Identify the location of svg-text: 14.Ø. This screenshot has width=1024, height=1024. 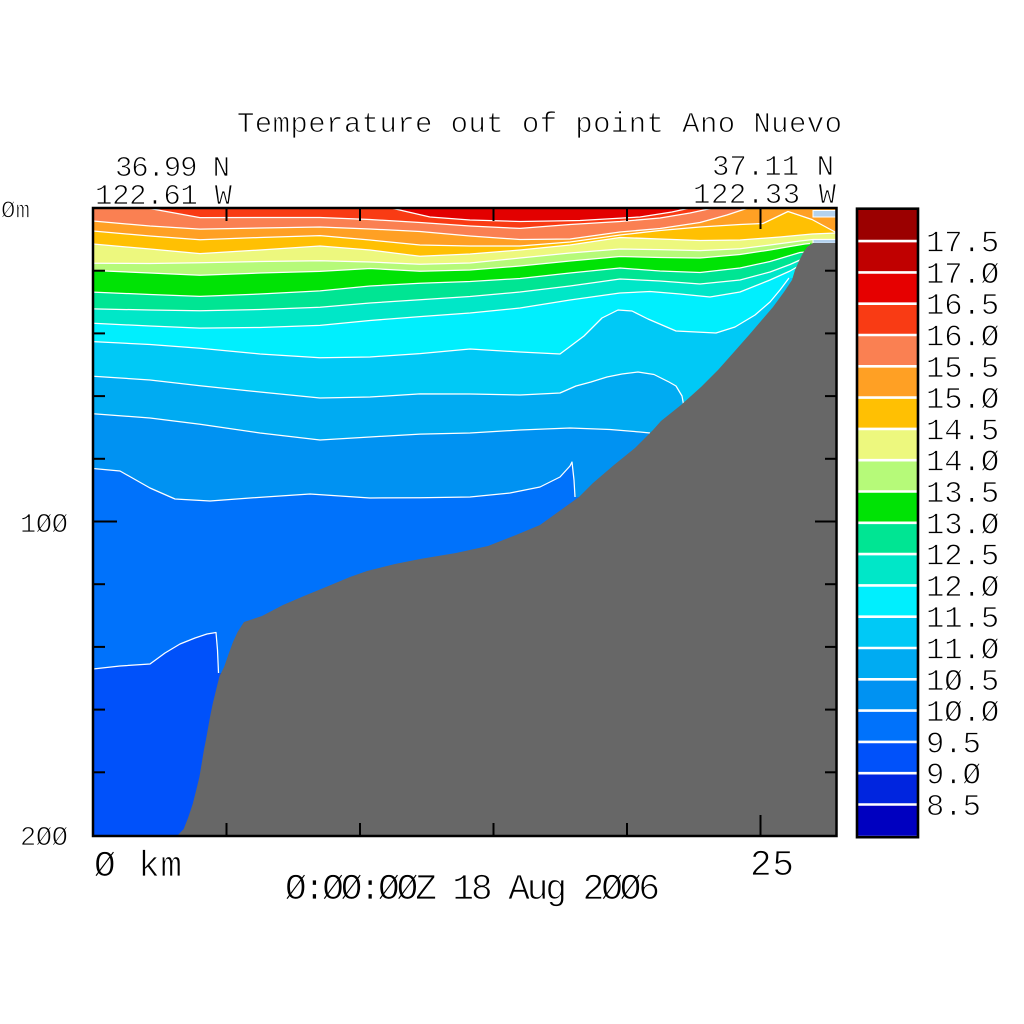
(962, 464).